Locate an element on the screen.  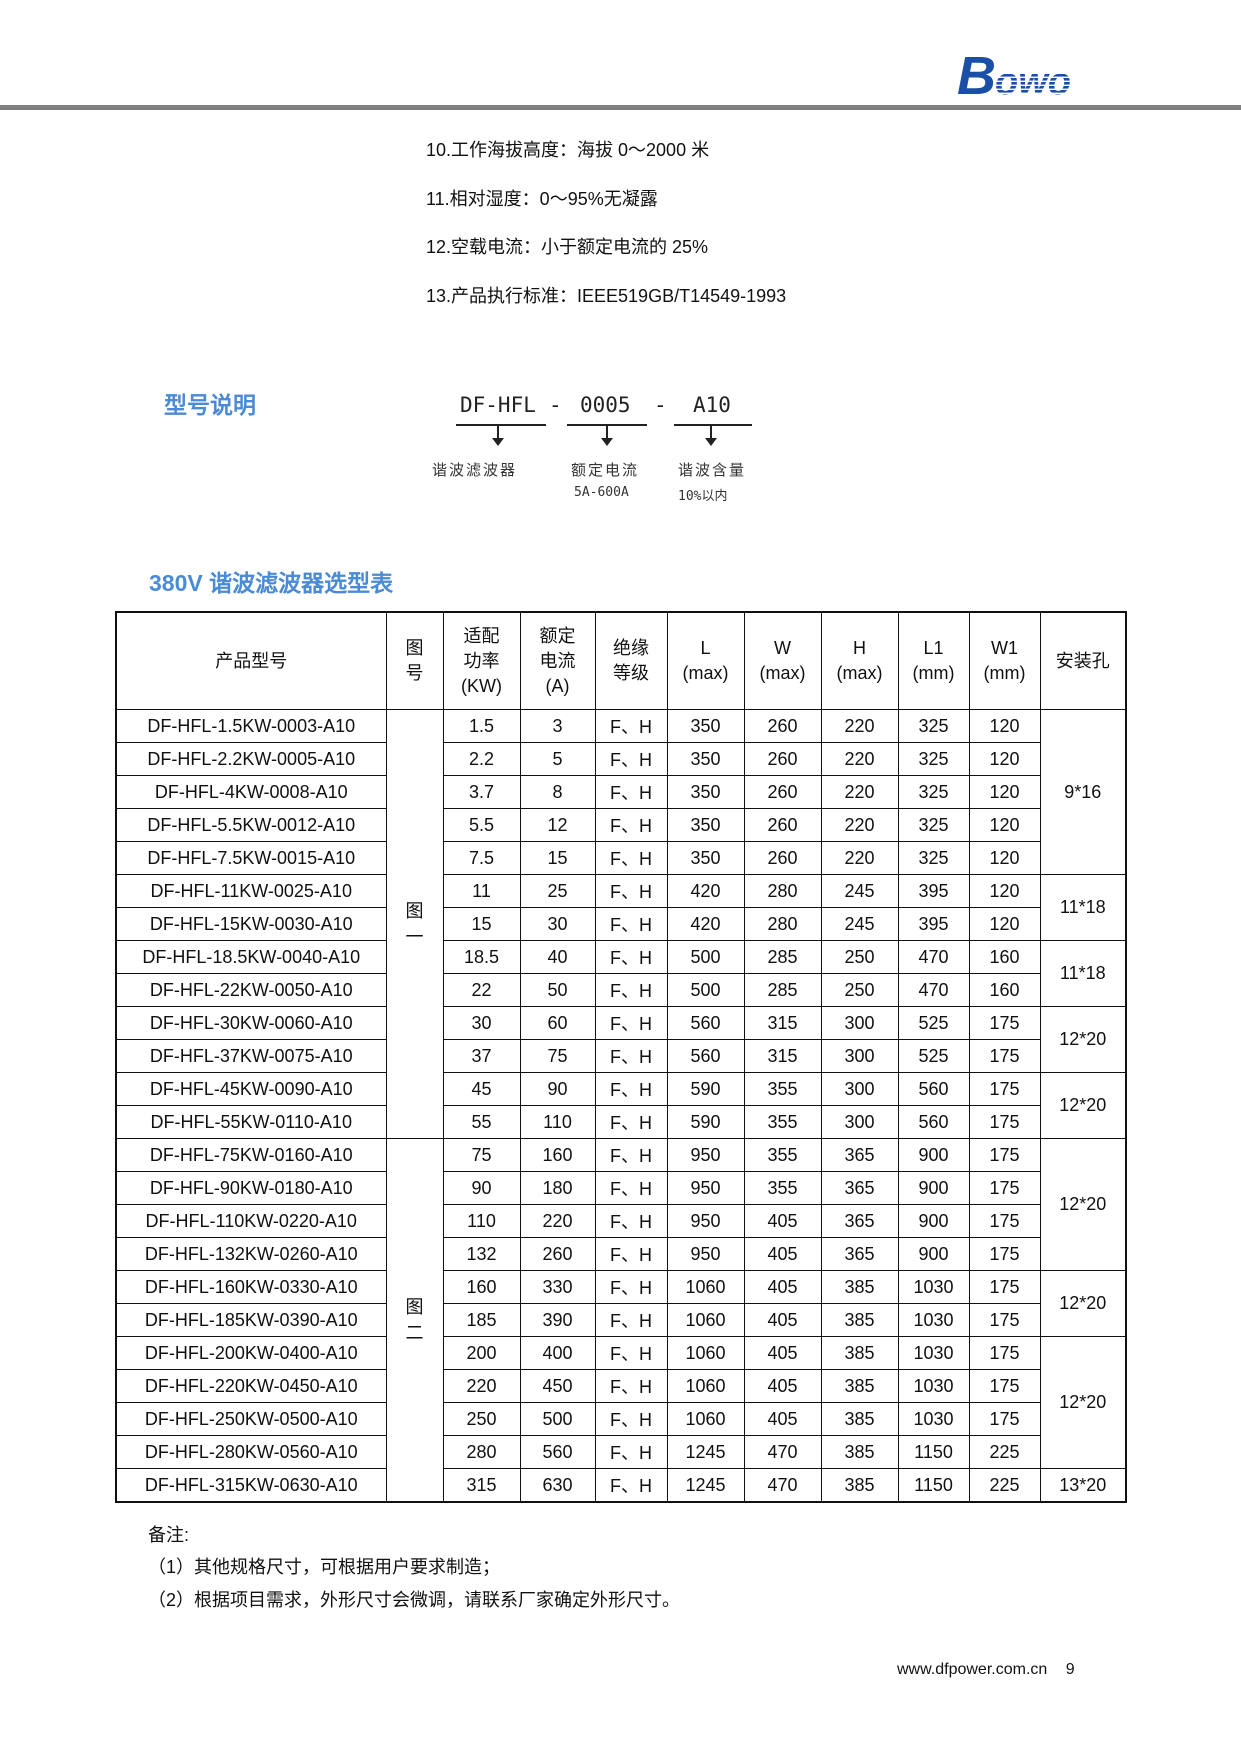
h-cell: 300 is located at coordinates (859, 1023).